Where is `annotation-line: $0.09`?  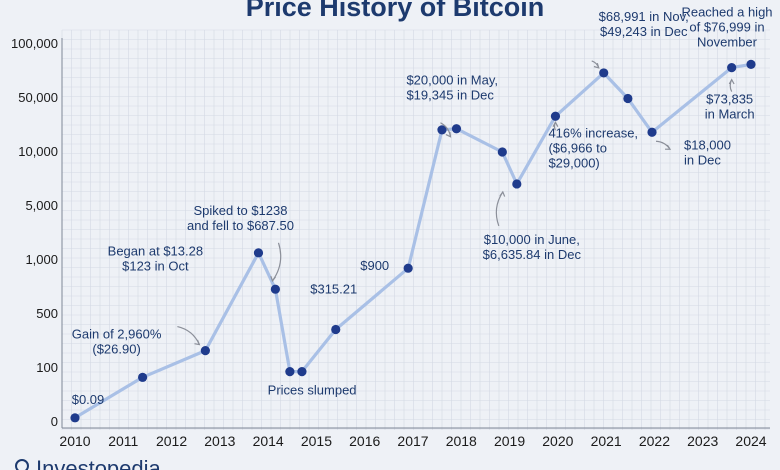 annotation-line: $0.09 is located at coordinates (88, 399).